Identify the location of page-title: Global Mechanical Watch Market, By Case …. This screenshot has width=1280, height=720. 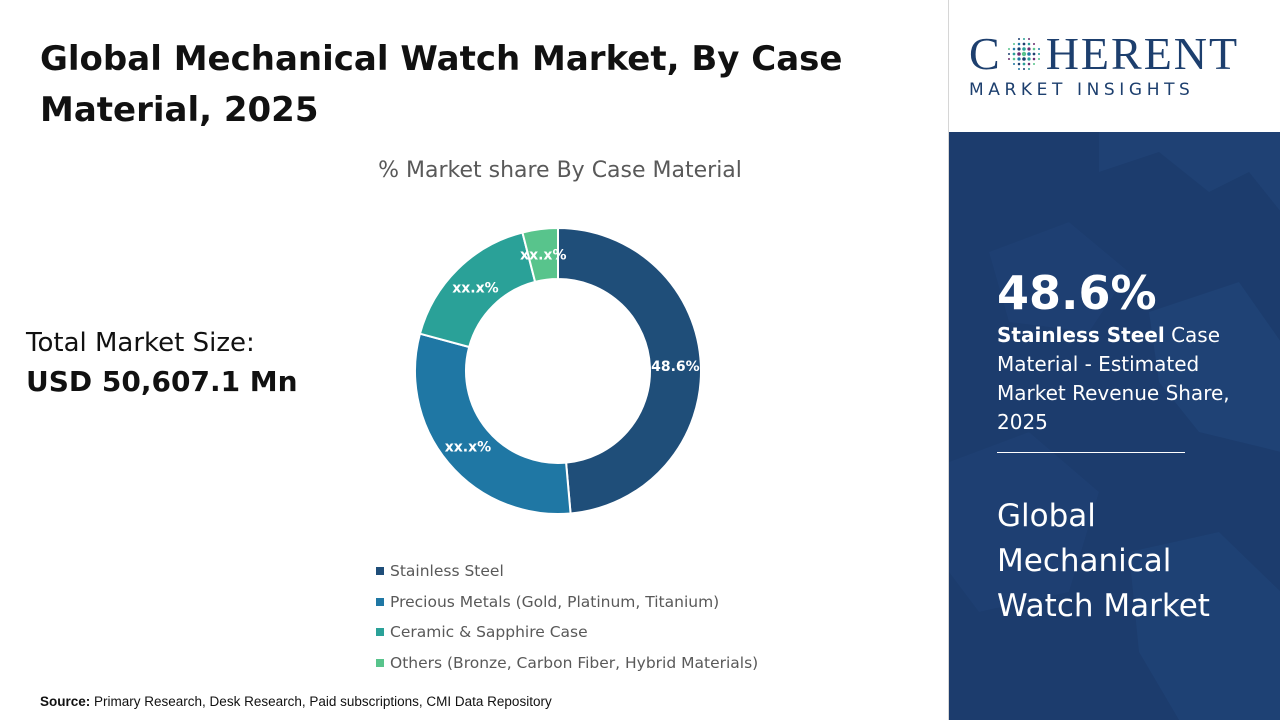
(441, 84).